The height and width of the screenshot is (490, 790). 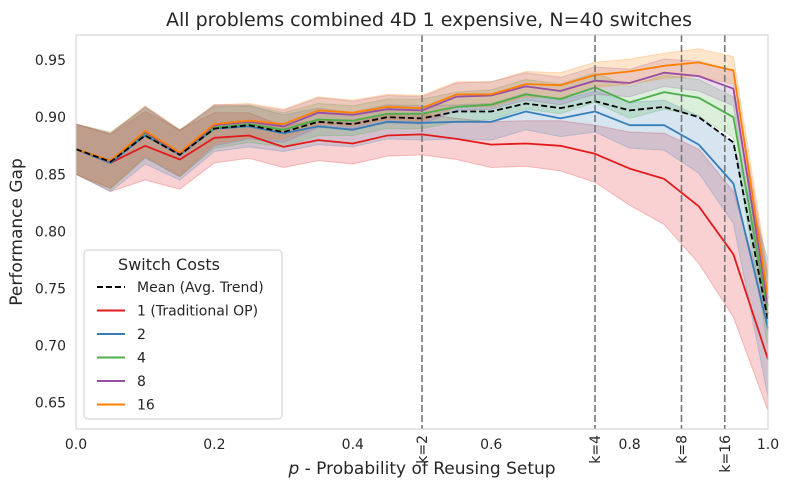 I want to click on x-tick-label-3: 0.6, so click(x=491, y=445).